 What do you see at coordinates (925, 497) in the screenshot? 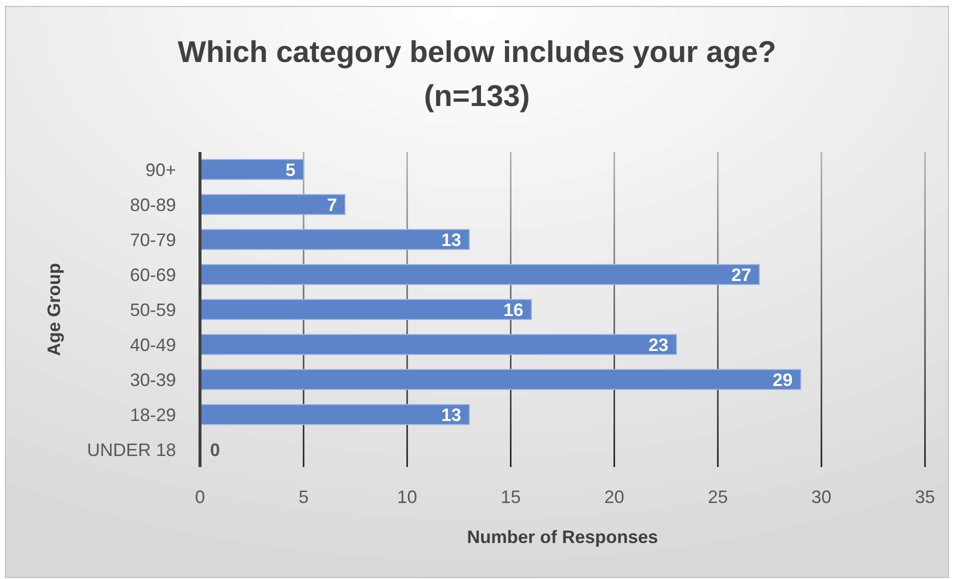
I see `x-tick-label: 35` at bounding box center [925, 497].